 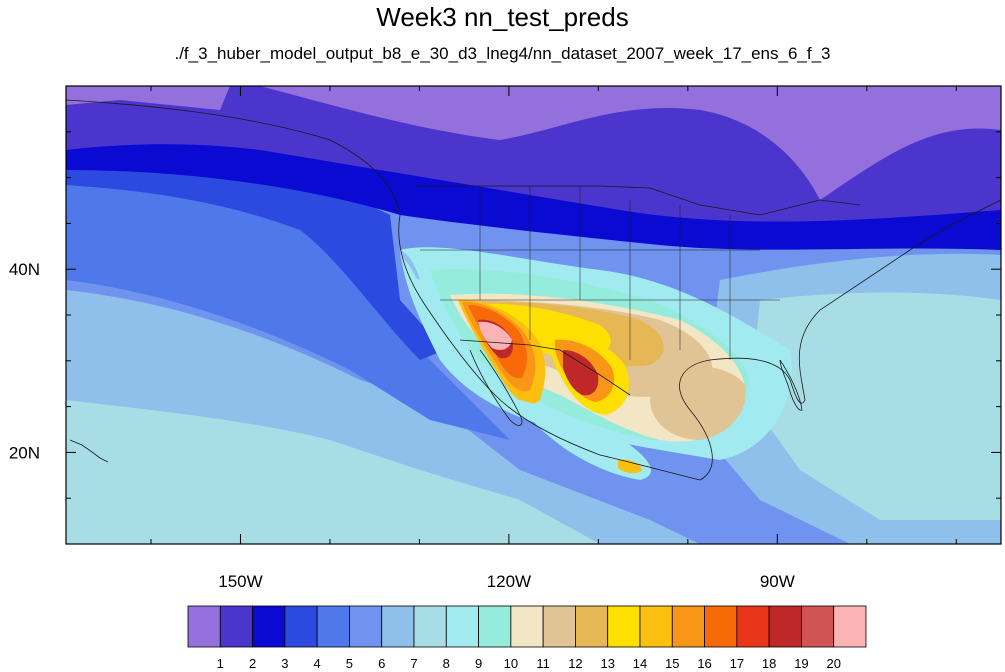 I want to click on baja-peninsula, so click(x=496, y=387).